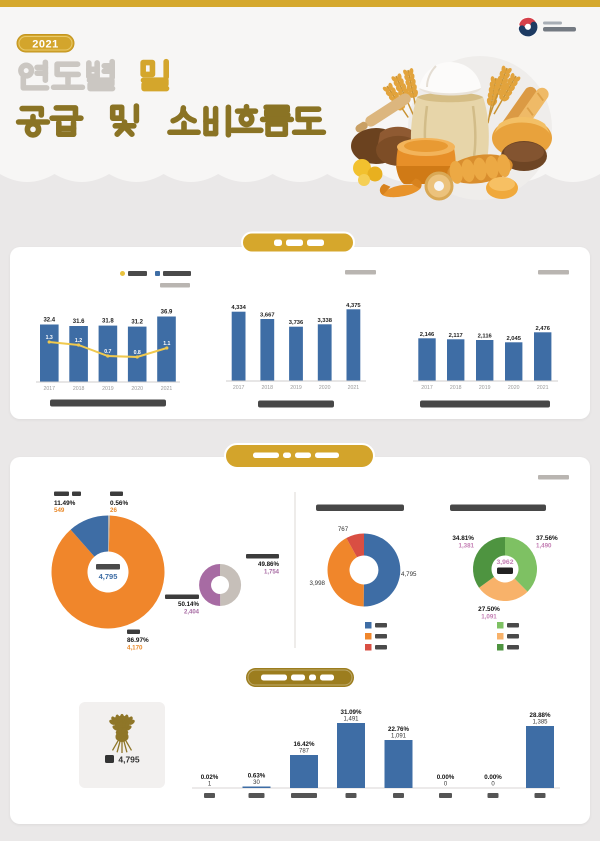 The width and height of the screenshot is (600, 841). What do you see at coordinates (107, 352) in the screenshot?
I see `svg-text: 0.7` at bounding box center [107, 352].